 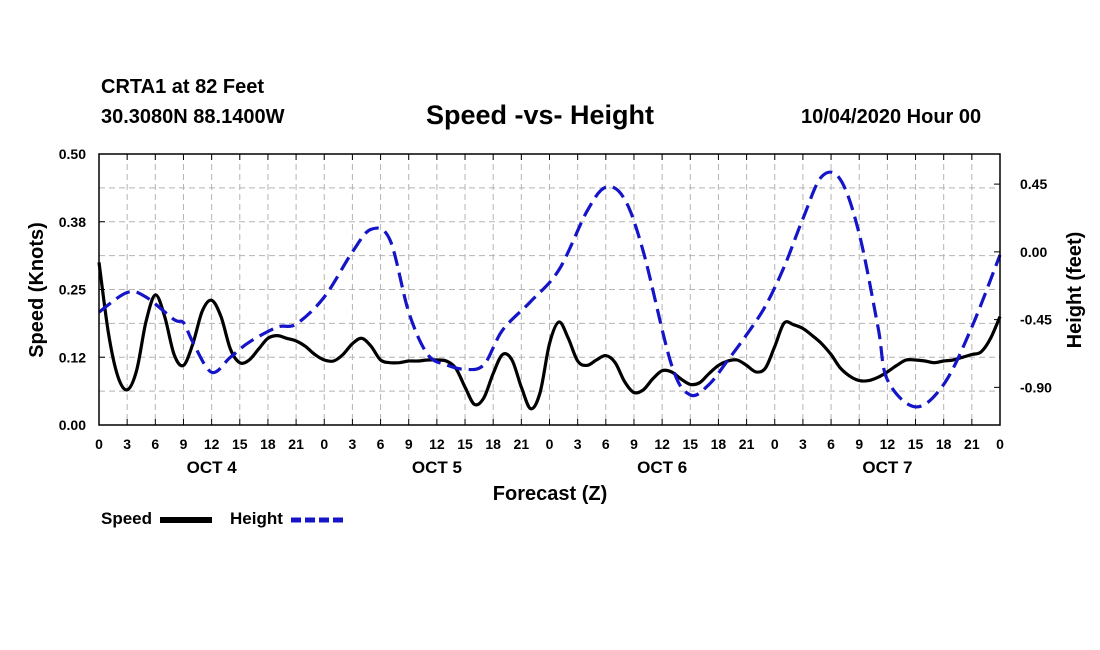 What do you see at coordinates (1033, 184) in the screenshot?
I see `y2-tick-label: 0.45` at bounding box center [1033, 184].